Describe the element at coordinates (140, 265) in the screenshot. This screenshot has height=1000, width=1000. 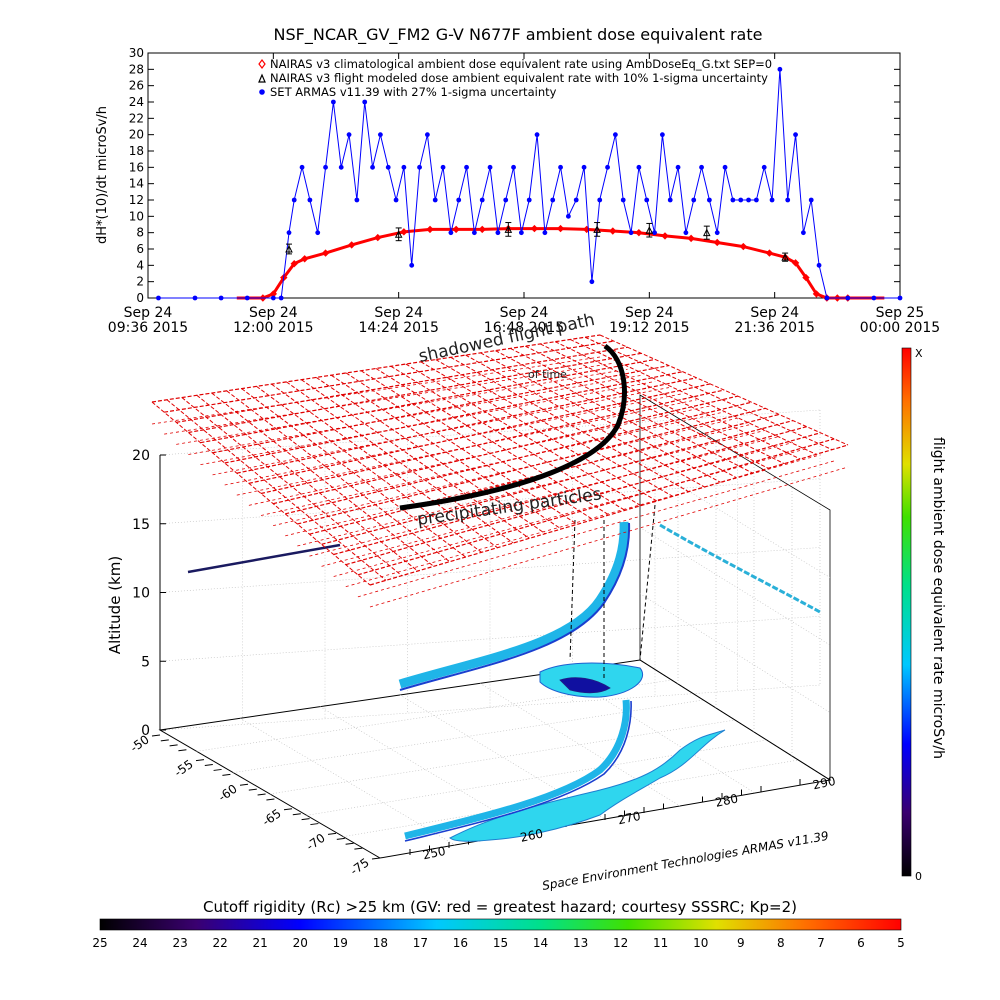
I see `y-tick-label: 4` at that location.